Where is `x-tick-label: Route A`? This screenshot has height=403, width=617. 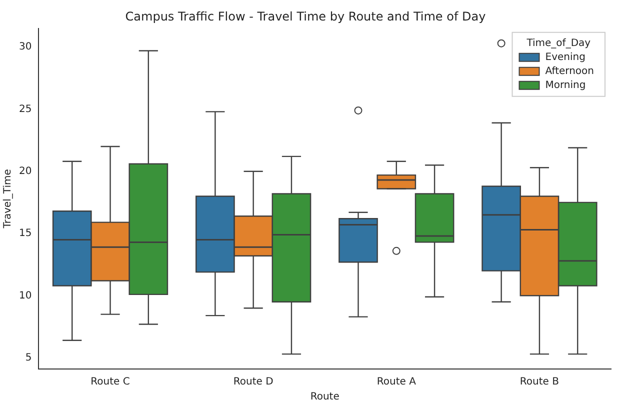 x-tick-label: Route A is located at coordinates (396, 382).